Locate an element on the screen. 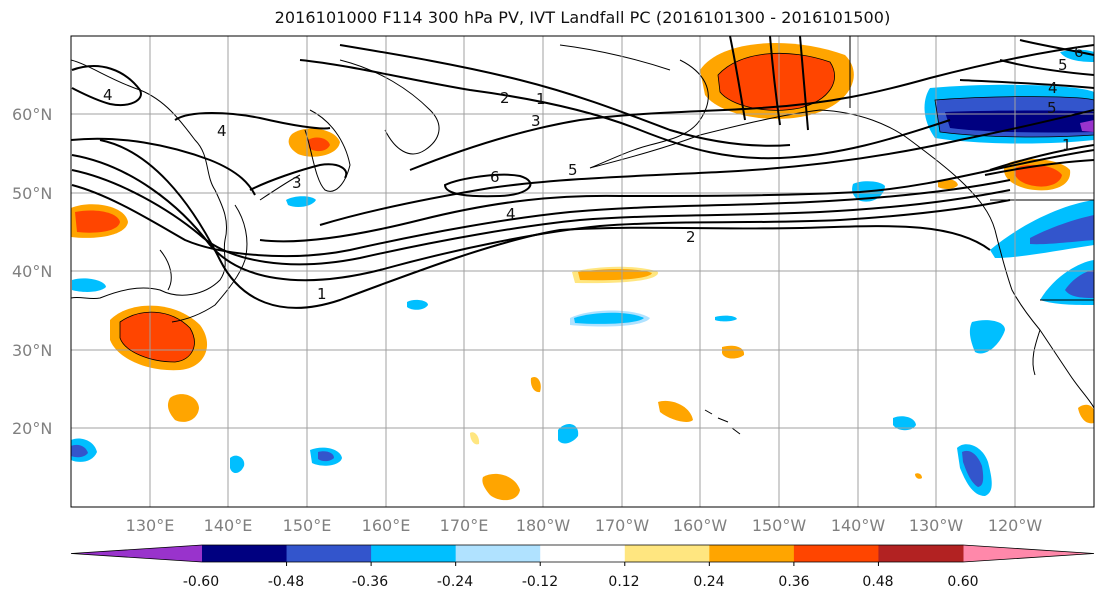 The width and height of the screenshot is (1105, 601). colorbar-extend-max is located at coordinates (1028, 553).